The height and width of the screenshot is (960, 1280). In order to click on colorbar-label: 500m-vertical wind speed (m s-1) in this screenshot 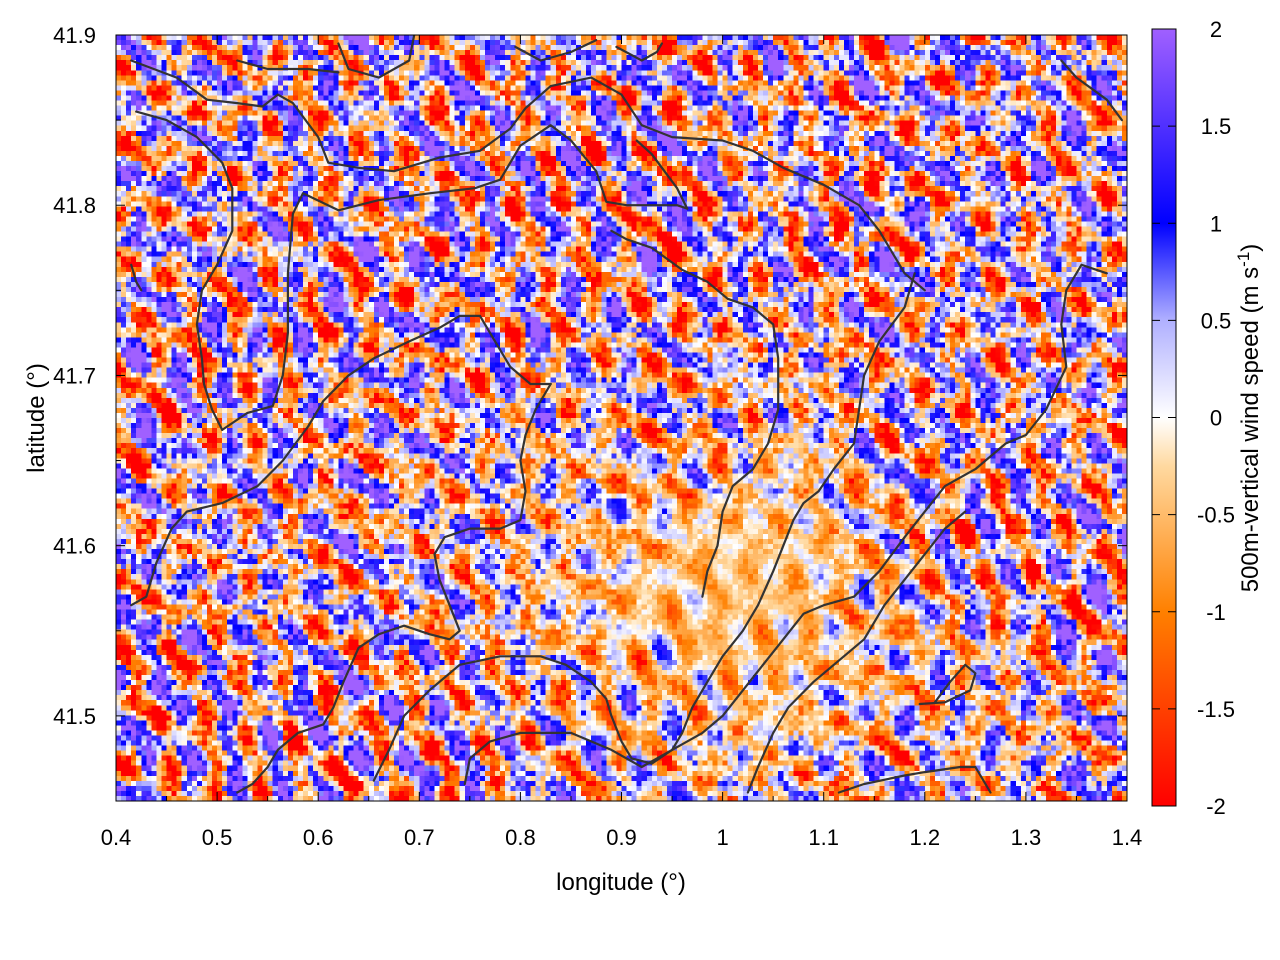, I will do `click(1249, 418)`.